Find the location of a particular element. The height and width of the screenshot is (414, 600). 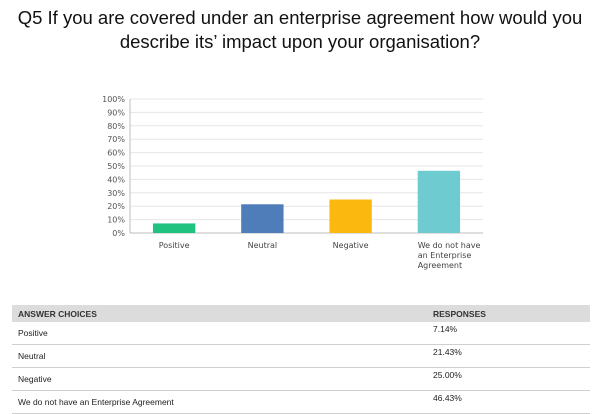

bar-we-do-not-have-an-enterprise-agreement is located at coordinates (439, 201).